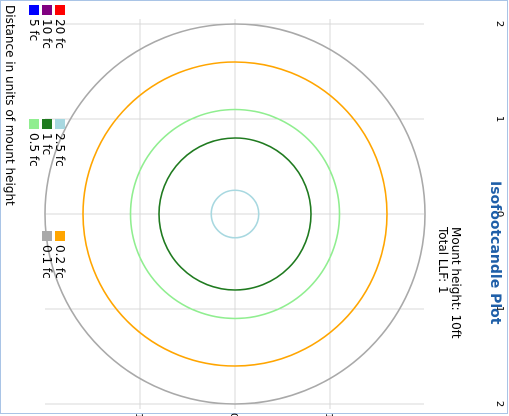 Image resolution: width=509 pixels, height=416 pixels. I want to click on contour-1-fc, so click(235, 214).